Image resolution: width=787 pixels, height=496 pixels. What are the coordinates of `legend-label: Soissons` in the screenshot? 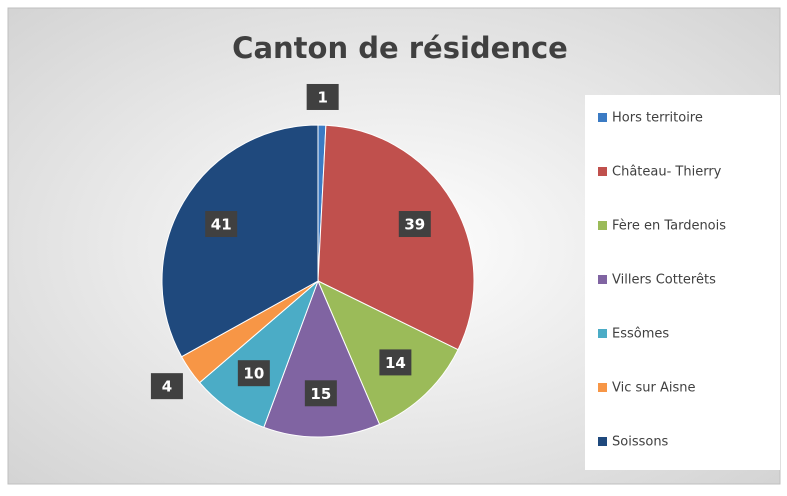 It's located at (640, 442).